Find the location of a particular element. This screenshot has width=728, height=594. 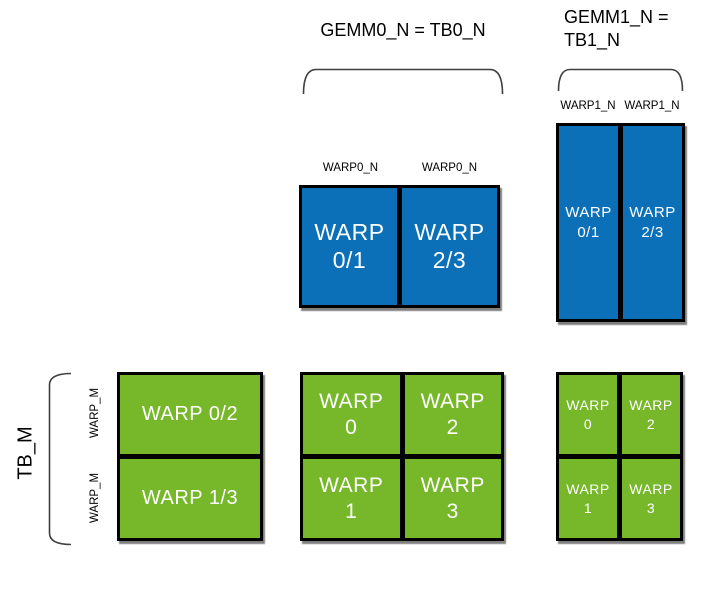

gemm1-b-tile-group: WARP 0/1 WARP 2/3 is located at coordinates (620, 222).